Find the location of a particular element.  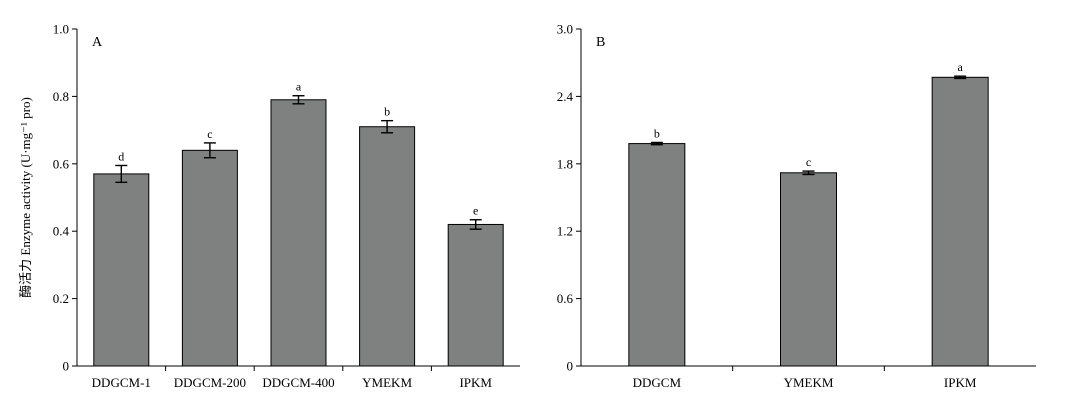

y-axis-title: 酶活力 Enzyme activity (U·mg⁻¹ pro) is located at coordinates (25, 197).